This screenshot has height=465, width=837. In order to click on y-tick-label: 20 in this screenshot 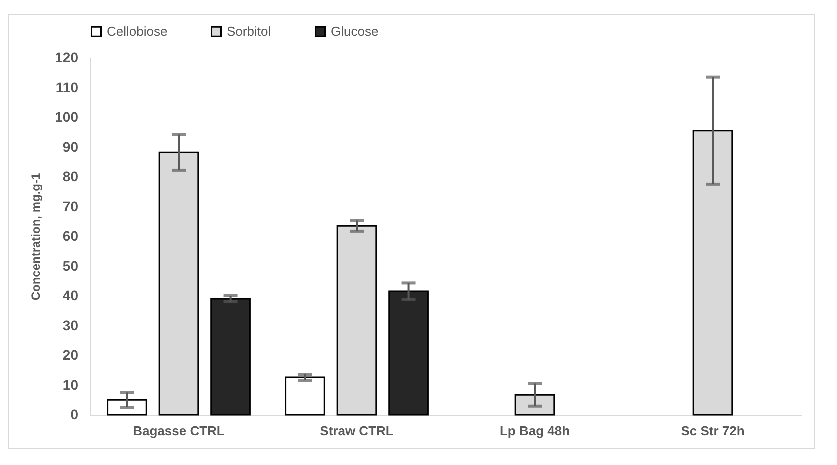, I will do `click(70, 355)`.